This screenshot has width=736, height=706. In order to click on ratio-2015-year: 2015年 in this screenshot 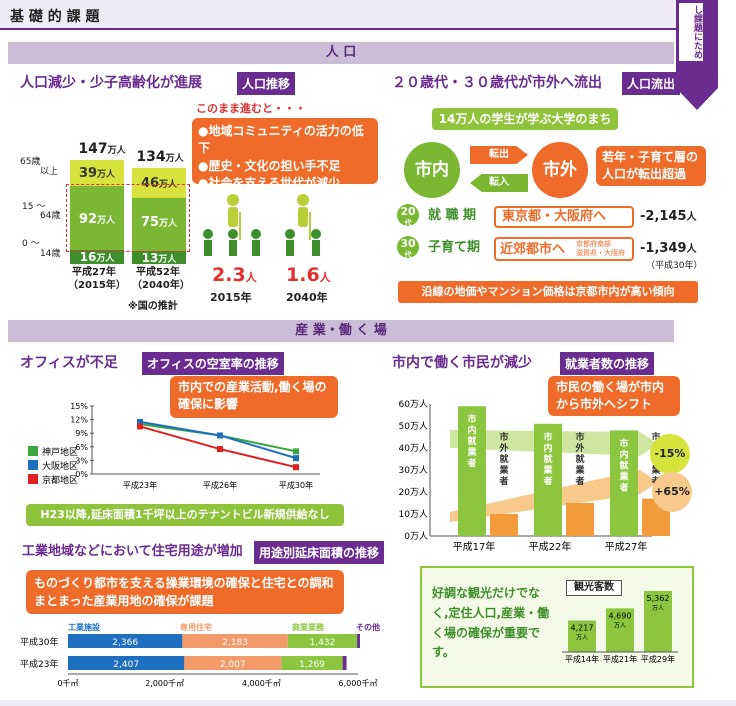, I will do `click(231, 297)`.